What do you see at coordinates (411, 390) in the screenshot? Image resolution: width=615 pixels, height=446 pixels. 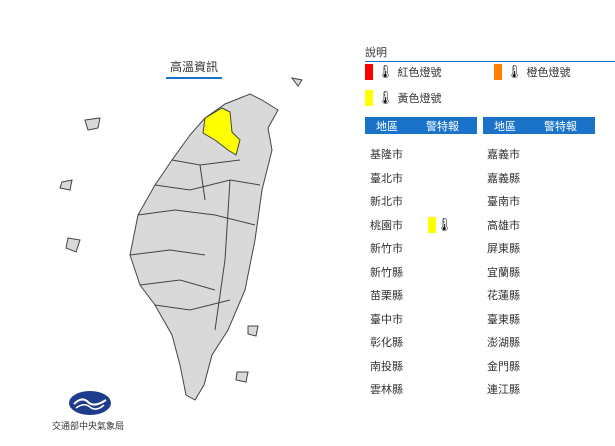 I see `table-row: 雲林縣` at bounding box center [411, 390].